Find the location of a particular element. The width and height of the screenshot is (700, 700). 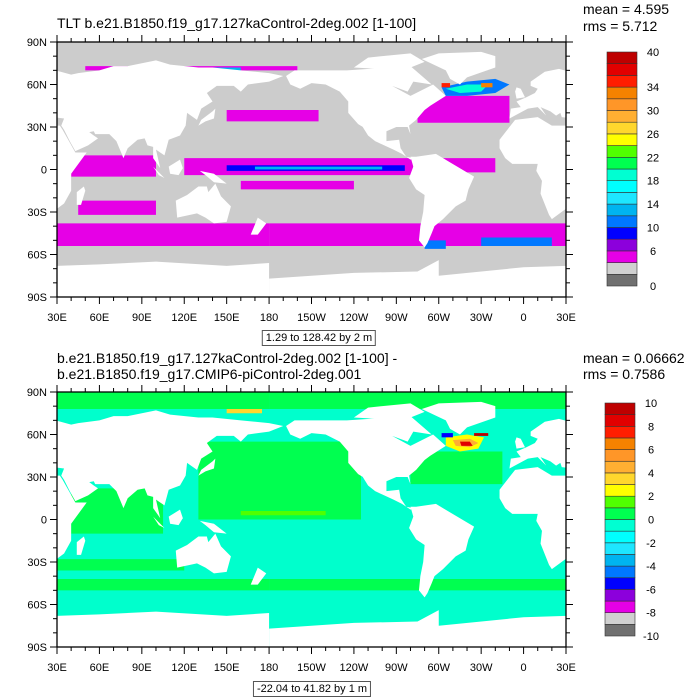

x-tick-label: 90W is located at coordinates (396, 318).